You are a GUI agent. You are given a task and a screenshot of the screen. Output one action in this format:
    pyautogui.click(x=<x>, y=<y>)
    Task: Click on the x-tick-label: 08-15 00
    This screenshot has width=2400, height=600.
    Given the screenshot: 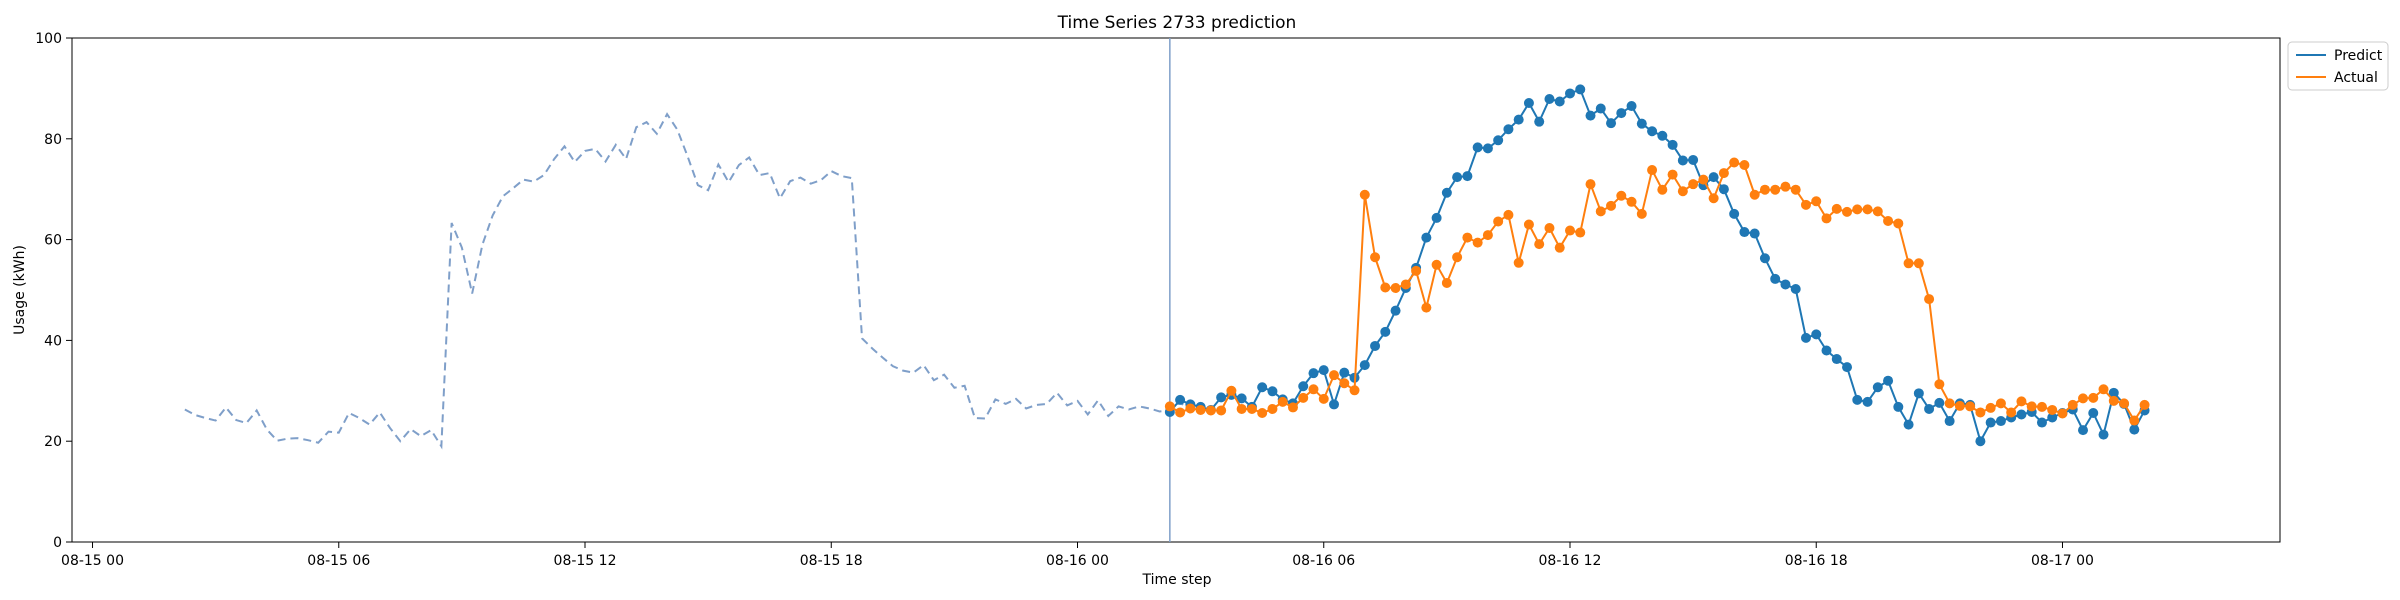 What is the action you would take?
    pyautogui.click(x=92, y=561)
    